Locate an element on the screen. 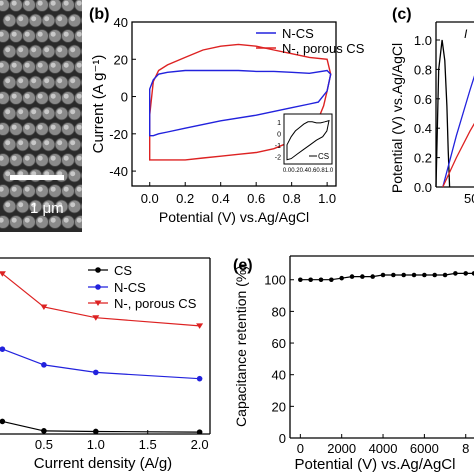 This screenshot has height=474, width=474. legend-label-d-porous: N-, porous CS is located at coordinates (155, 303).